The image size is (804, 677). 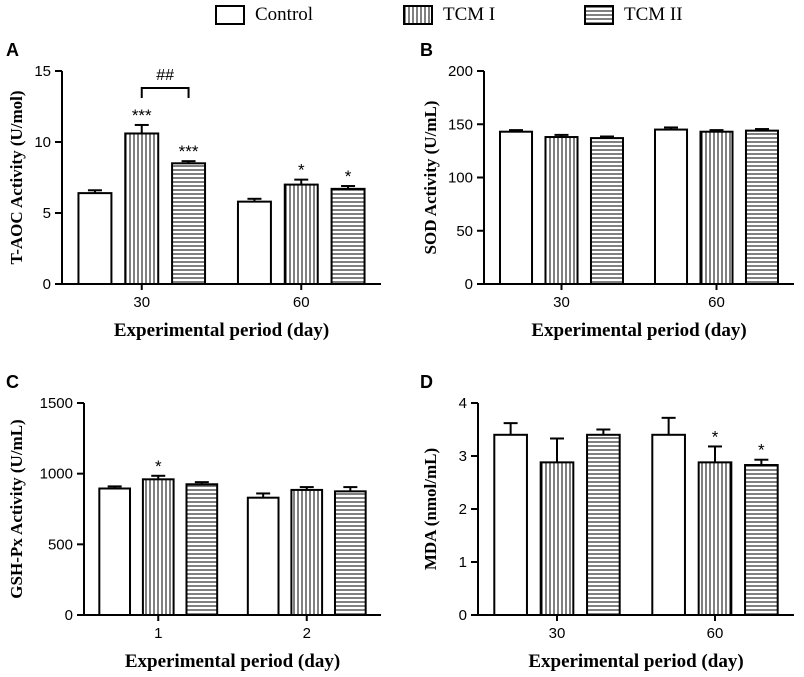 What do you see at coordinates (16, 177) in the screenshot?
I see `y-axis-label: T-AOC Activity (U/mol)` at bounding box center [16, 177].